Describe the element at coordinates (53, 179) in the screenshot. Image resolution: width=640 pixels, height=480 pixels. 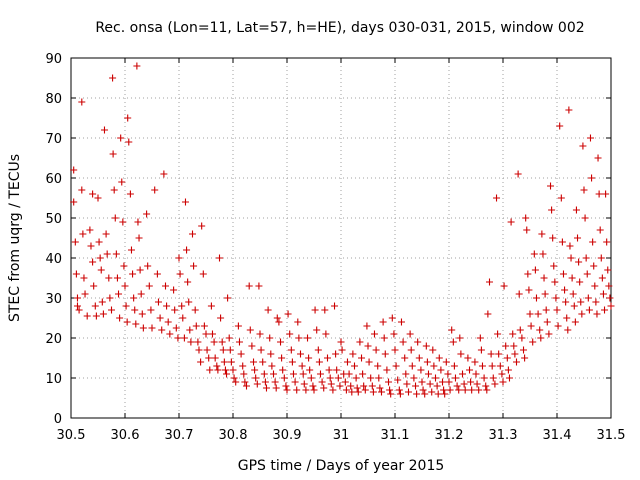
I see `y-tick-label: 60` at that location.